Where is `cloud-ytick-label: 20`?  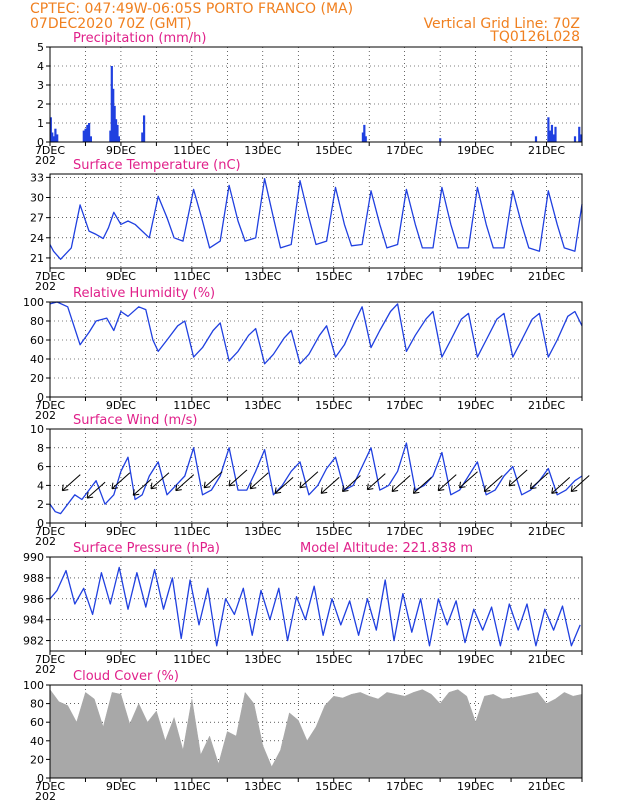
cloud-ytick-label: 20 is located at coordinates (37, 759).